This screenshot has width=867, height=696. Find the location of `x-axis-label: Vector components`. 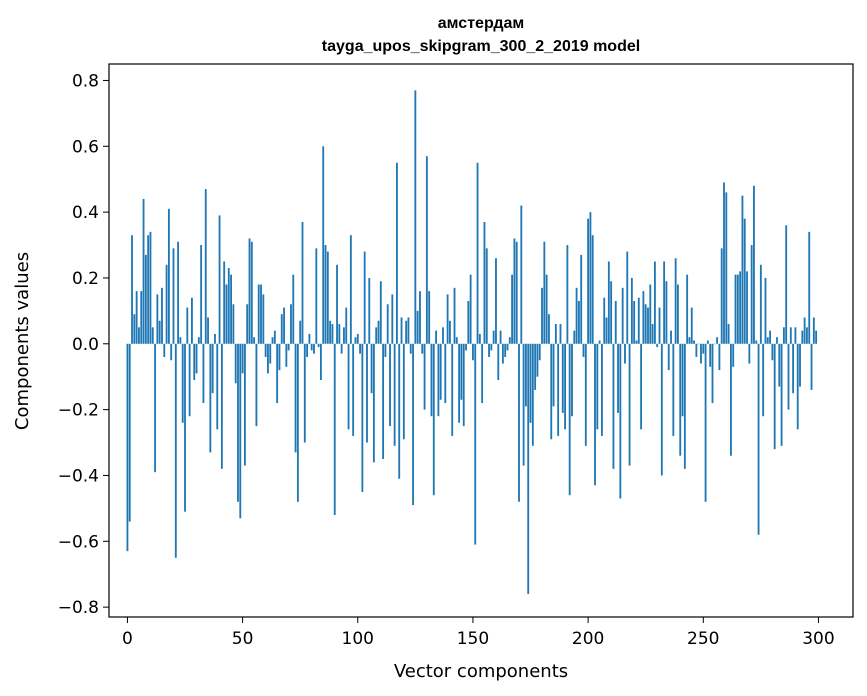

x-axis-label: Vector components is located at coordinates (481, 671).